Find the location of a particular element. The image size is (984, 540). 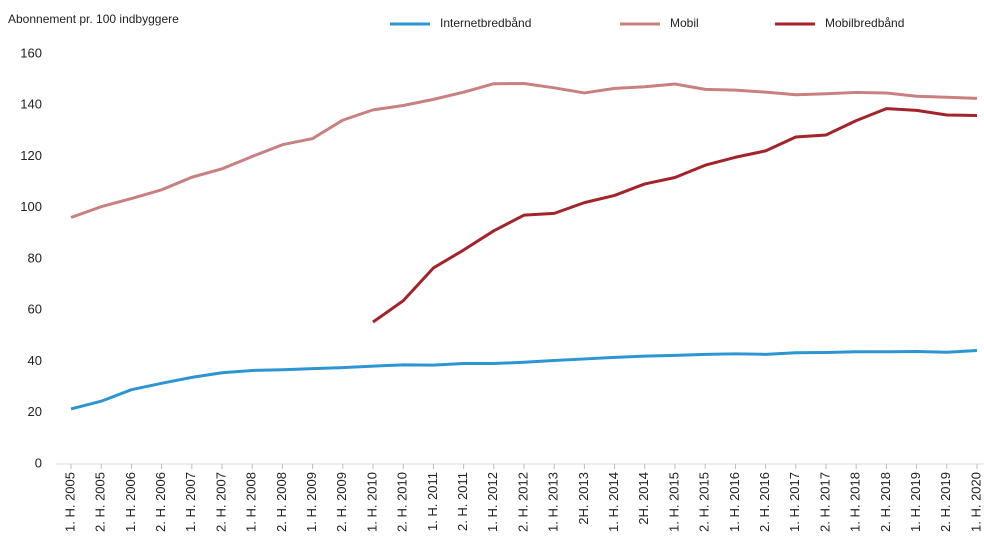

y-tick-label: 40 is located at coordinates (35, 360).